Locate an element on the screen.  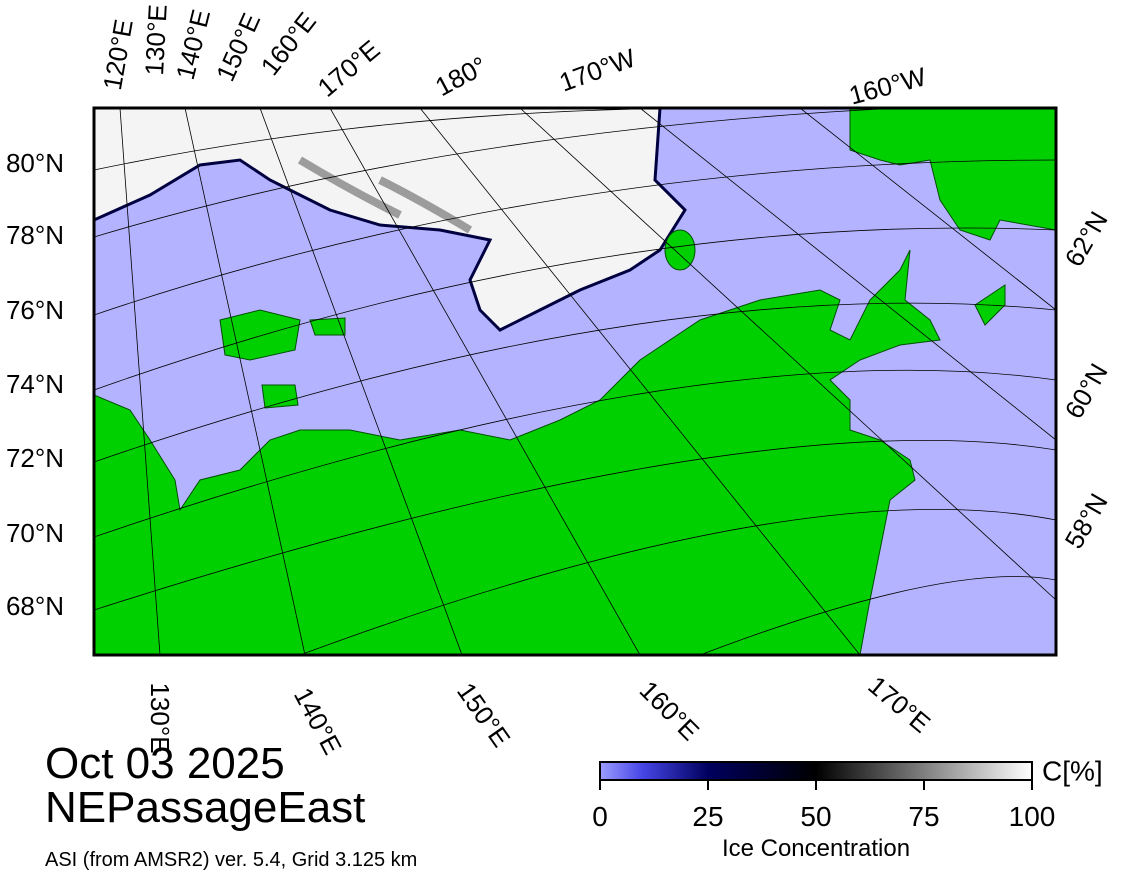
bottom-label: 150°E is located at coordinates (483, 714).